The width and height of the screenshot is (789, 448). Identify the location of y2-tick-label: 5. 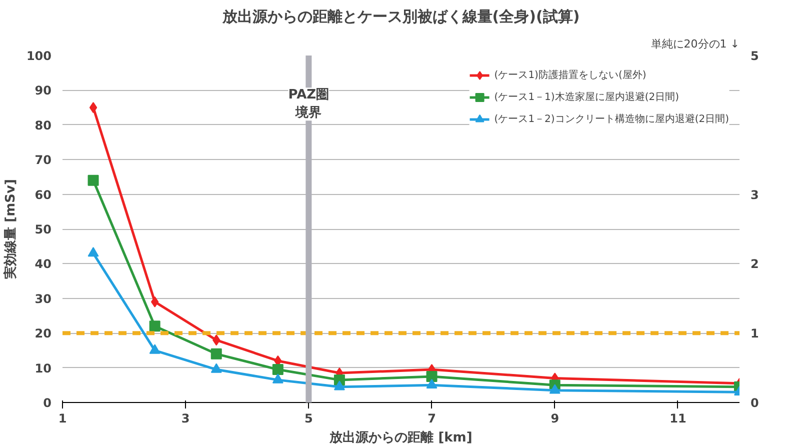
(754, 56).